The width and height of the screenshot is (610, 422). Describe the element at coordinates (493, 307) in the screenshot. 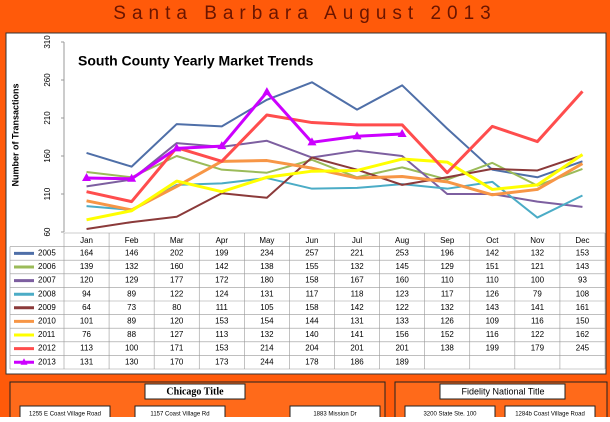

I see `table-cell: 143` at that location.